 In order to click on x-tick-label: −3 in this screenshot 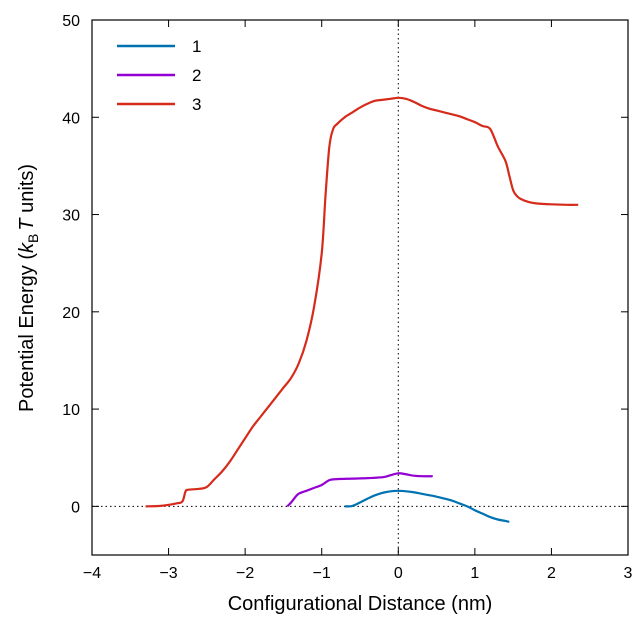, I will do `click(168, 573)`.